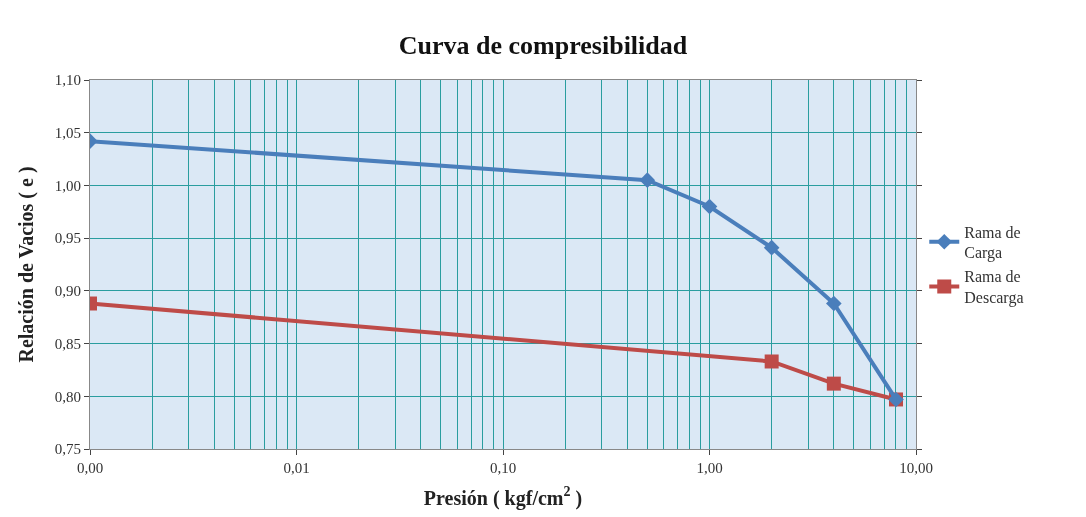 This screenshot has height=517, width=1086. Describe the element at coordinates (916, 468) in the screenshot. I see `x-tick-label: 10,00` at that location.